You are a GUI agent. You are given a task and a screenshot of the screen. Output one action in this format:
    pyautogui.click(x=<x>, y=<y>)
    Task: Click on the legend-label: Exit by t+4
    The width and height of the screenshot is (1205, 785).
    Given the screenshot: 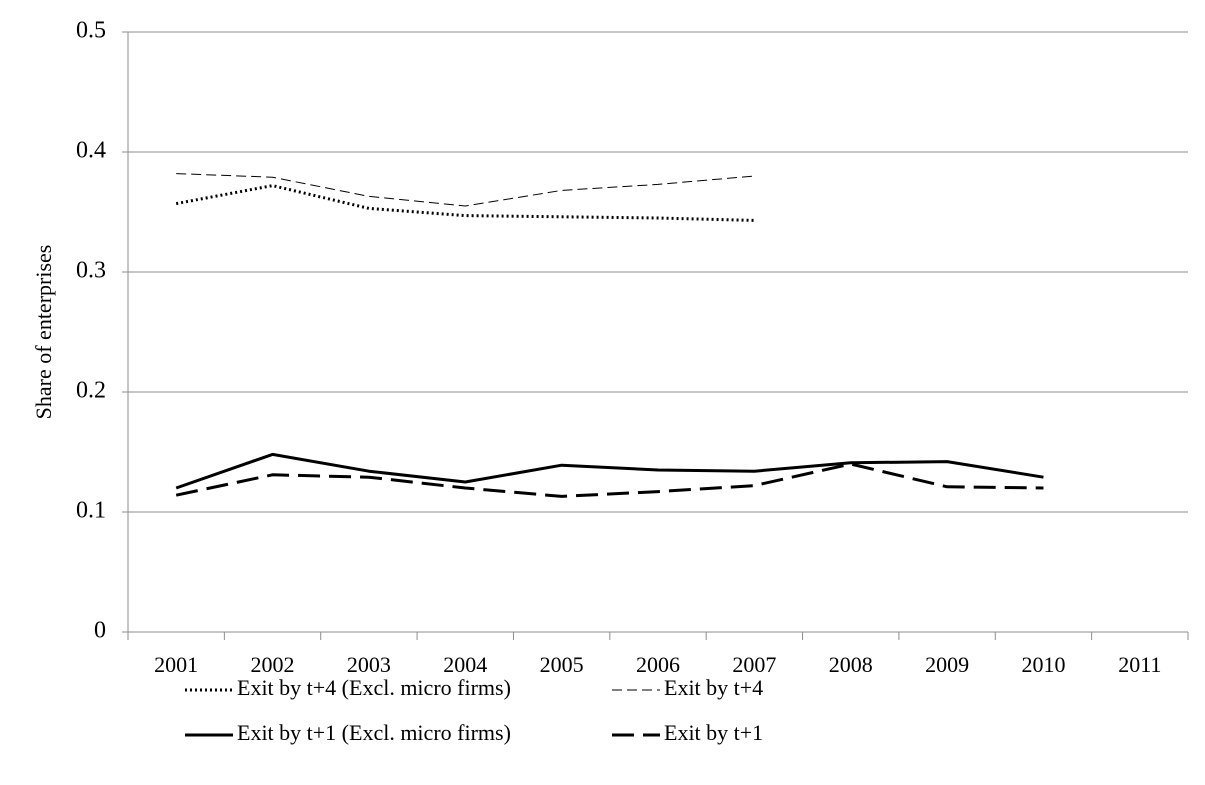 What is the action you would take?
    pyautogui.click(x=713, y=687)
    